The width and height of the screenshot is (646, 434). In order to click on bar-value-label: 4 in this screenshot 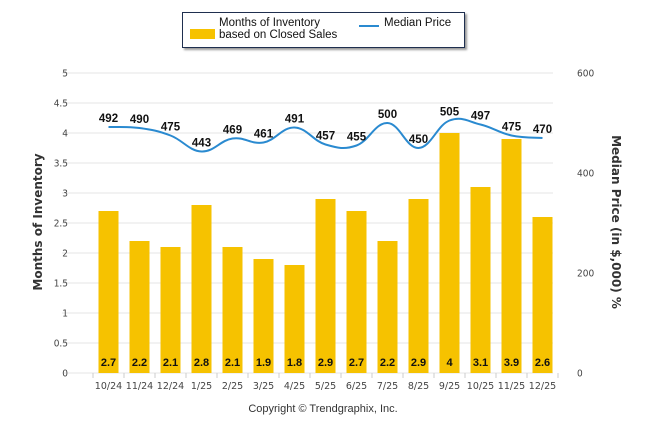, I will do `click(449, 363)`.